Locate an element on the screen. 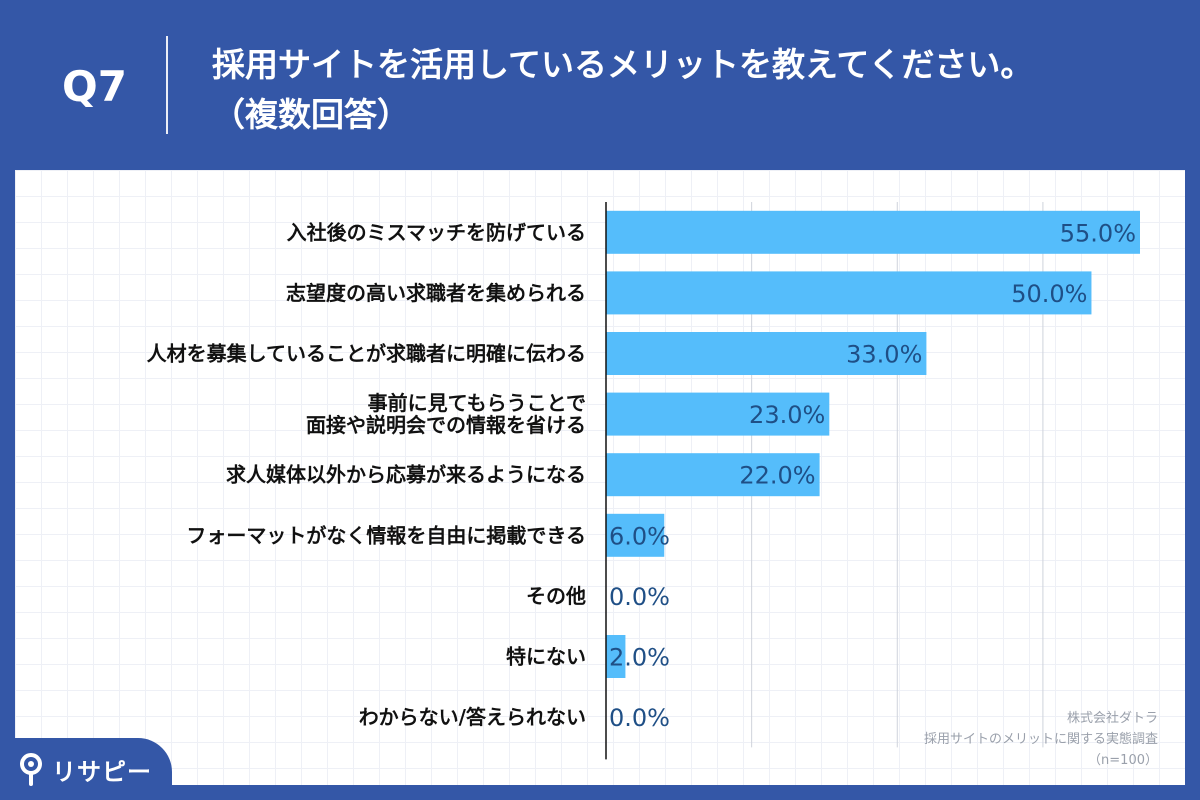 The width and height of the screenshot is (1200, 800). value-label-2: 50.0% is located at coordinates (1049, 294).